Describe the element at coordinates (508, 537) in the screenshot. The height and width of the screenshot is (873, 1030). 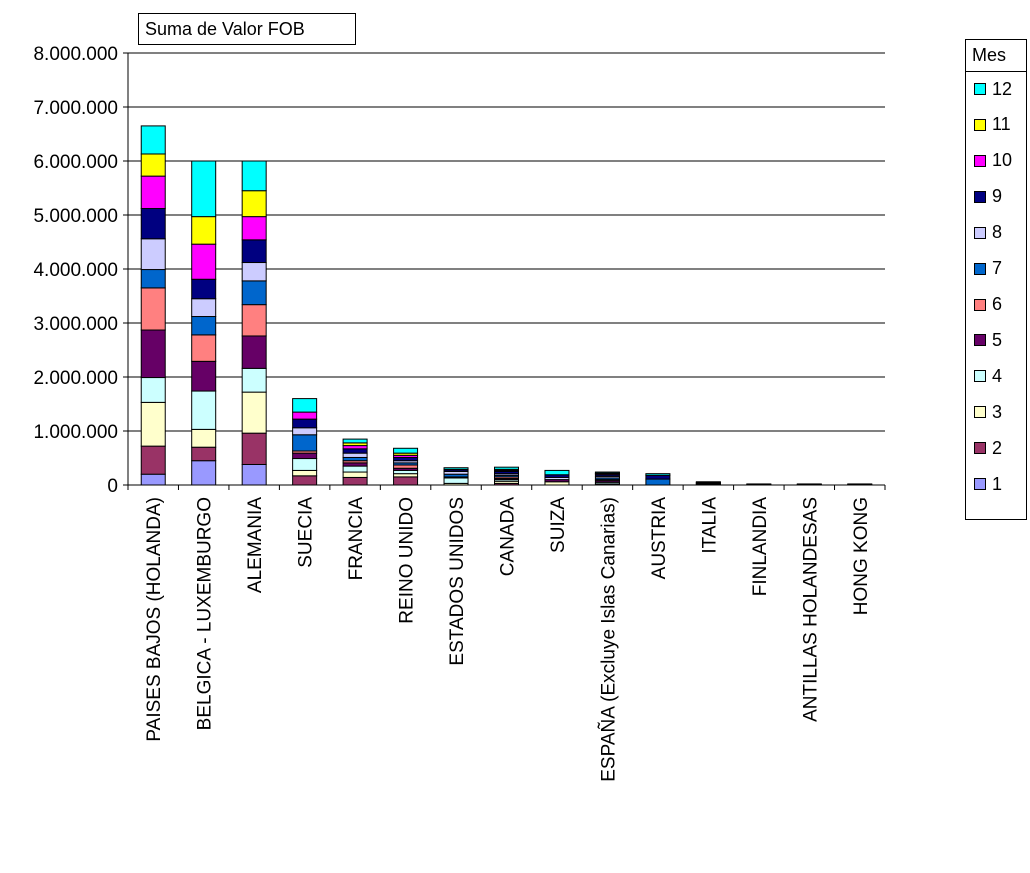
I see `x-tick-label: CANADA` at that location.